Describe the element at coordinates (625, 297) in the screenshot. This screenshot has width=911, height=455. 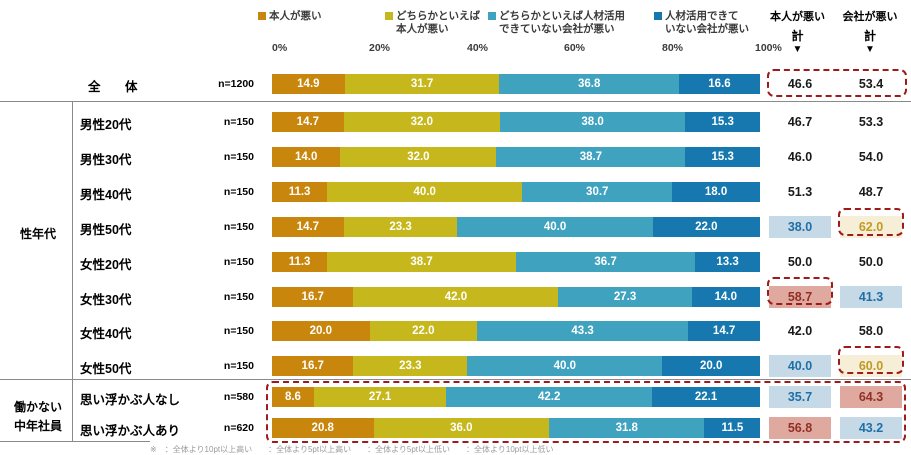
I see `bar-segment-2: 27.3` at that location.